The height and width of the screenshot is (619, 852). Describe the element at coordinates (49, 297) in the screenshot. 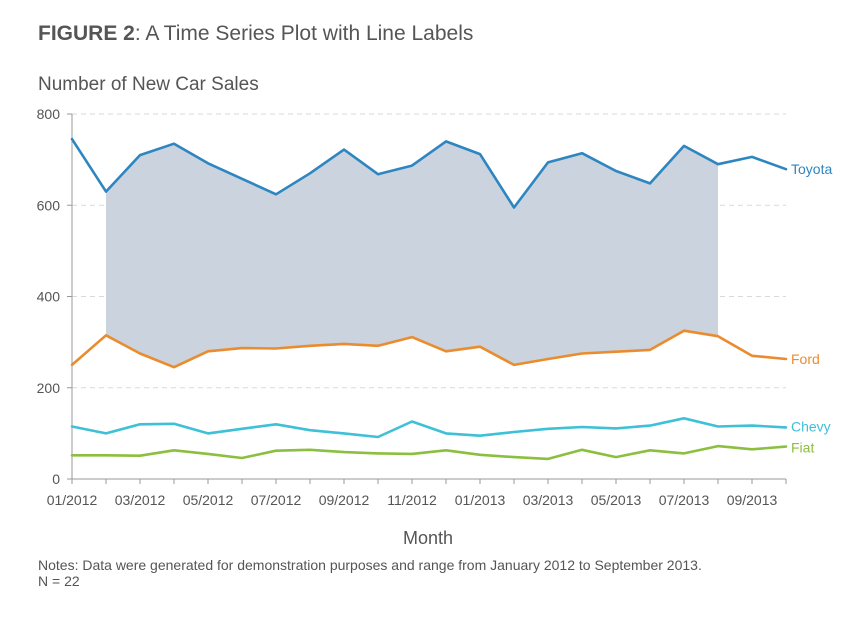

I see `y-tick-label-400: 400` at that location.